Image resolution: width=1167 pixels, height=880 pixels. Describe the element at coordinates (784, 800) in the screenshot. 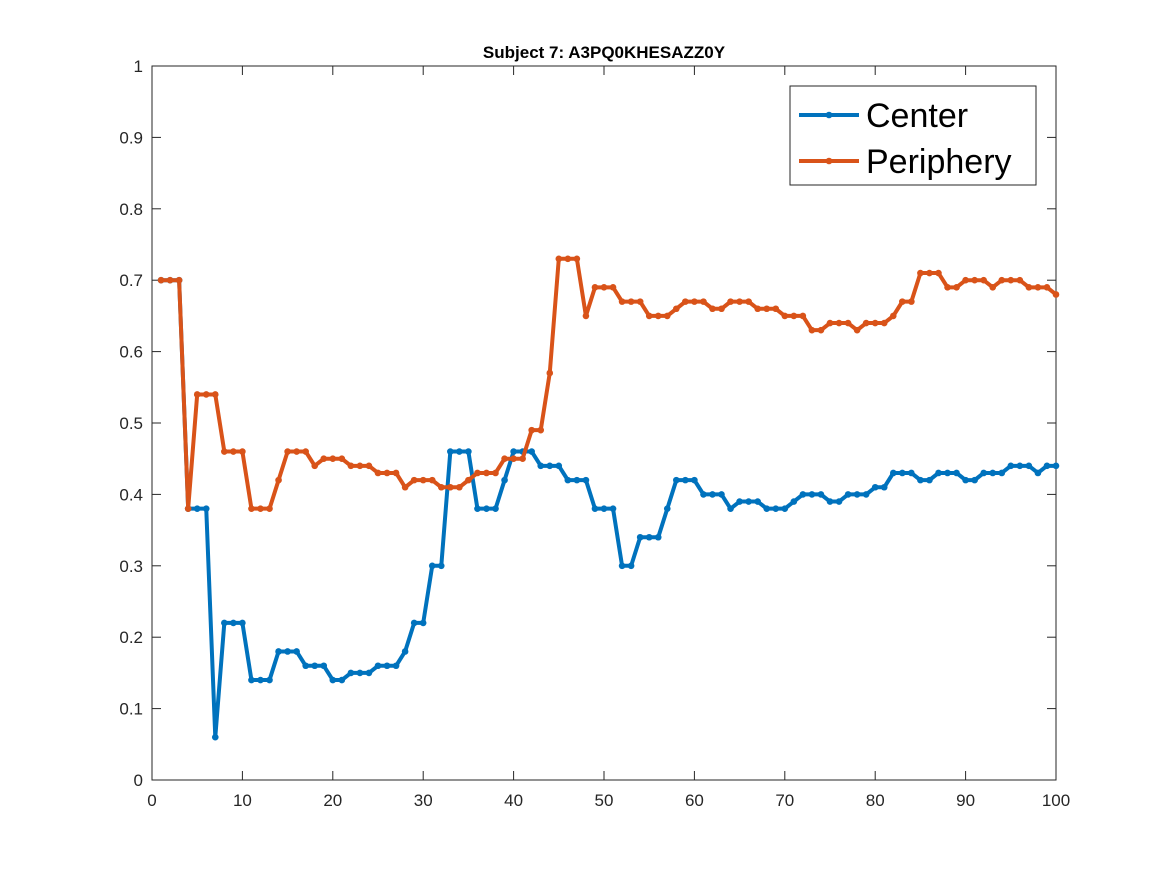

I see `x-tick-label: 70` at that location.